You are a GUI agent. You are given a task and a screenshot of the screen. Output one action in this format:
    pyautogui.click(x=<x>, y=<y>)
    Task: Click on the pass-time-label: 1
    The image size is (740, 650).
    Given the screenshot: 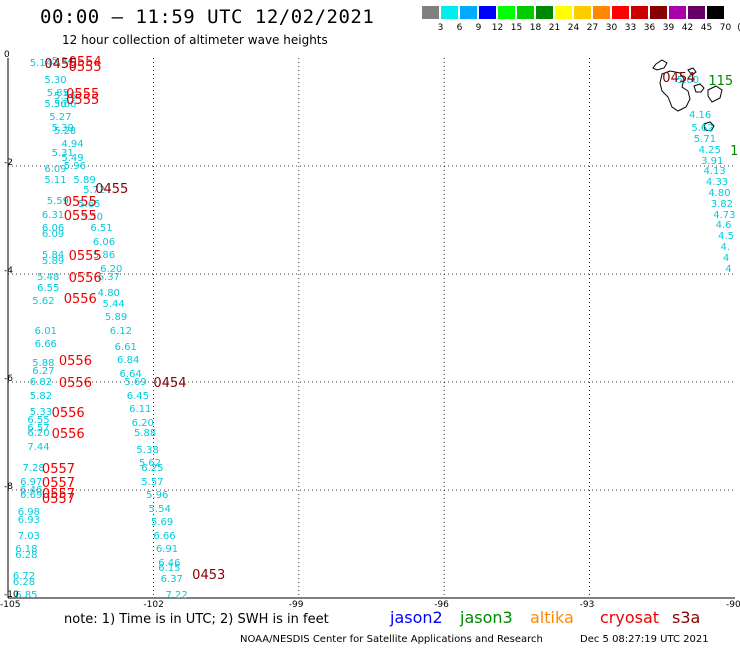 What is the action you would take?
    pyautogui.click(x=734, y=151)
    